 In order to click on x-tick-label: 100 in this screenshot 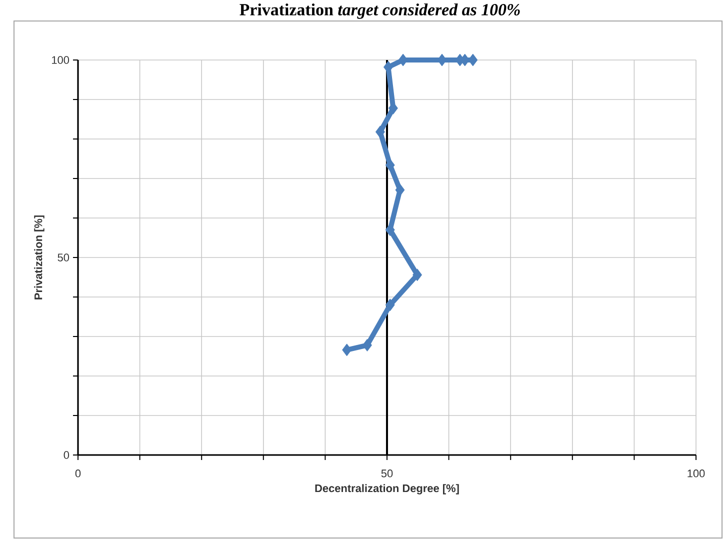, I will do `click(696, 474)`.